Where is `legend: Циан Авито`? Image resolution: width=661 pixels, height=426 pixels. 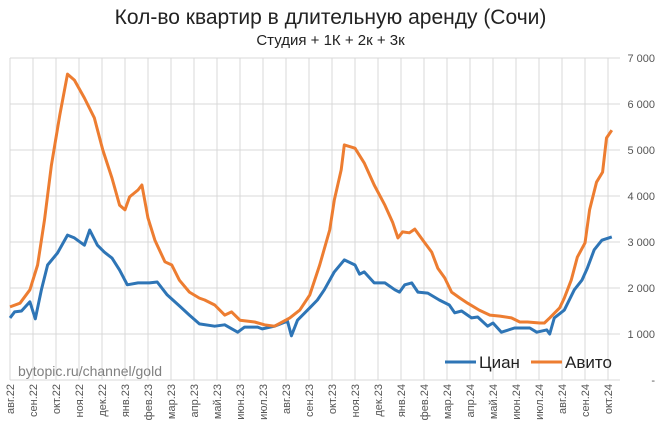 legend: Циан Авито is located at coordinates (528, 362).